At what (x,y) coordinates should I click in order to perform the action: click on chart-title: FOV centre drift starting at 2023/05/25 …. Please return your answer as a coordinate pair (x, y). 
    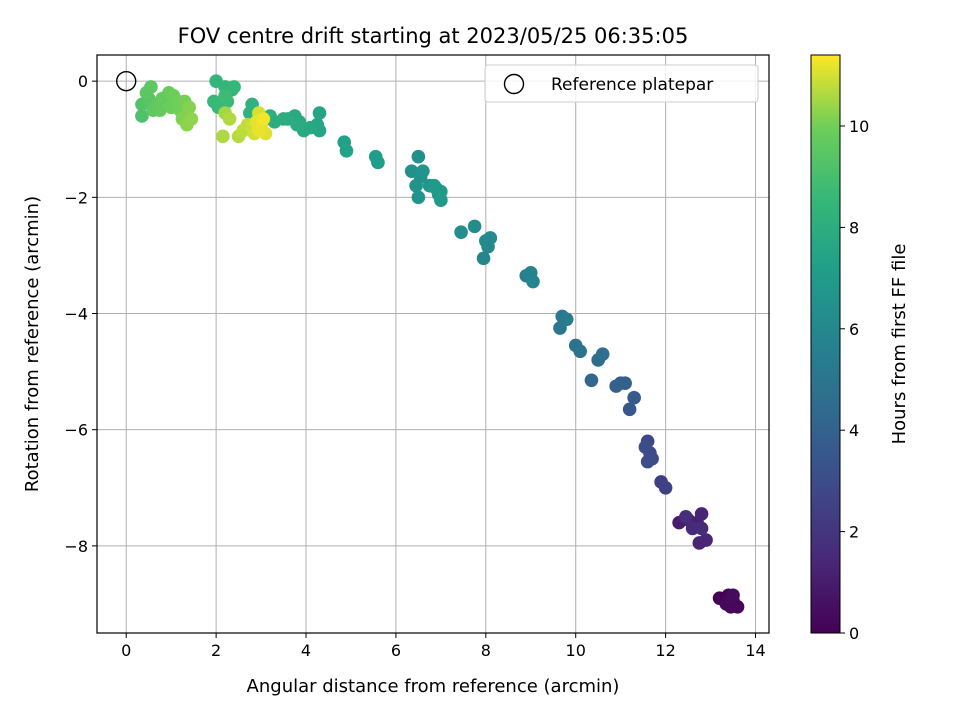
    Looking at the image, I should click on (433, 36).